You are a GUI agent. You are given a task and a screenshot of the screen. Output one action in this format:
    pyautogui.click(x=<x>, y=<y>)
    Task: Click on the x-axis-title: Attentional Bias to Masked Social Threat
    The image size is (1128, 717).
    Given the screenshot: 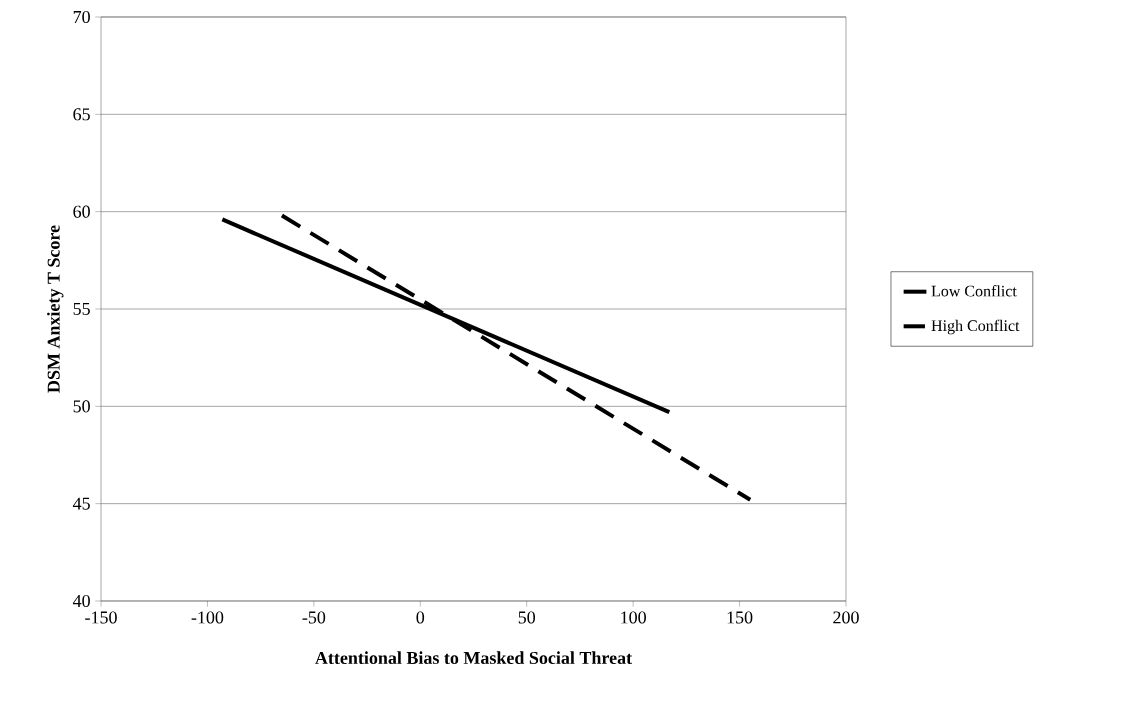 What is the action you would take?
    pyautogui.click(x=474, y=658)
    